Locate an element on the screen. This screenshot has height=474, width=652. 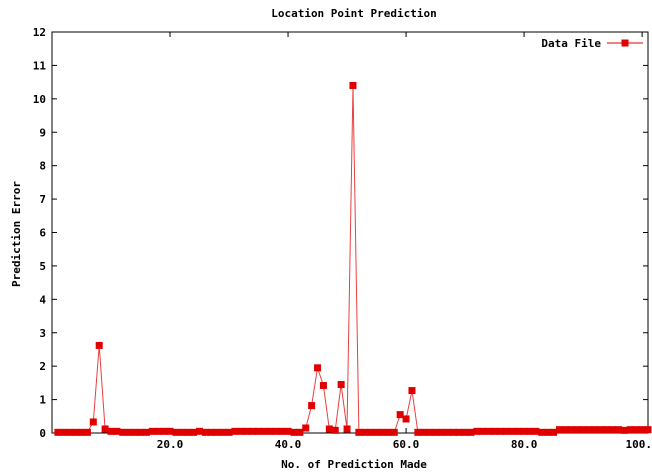
y-tick-label: 9 is located at coordinates (42, 132).